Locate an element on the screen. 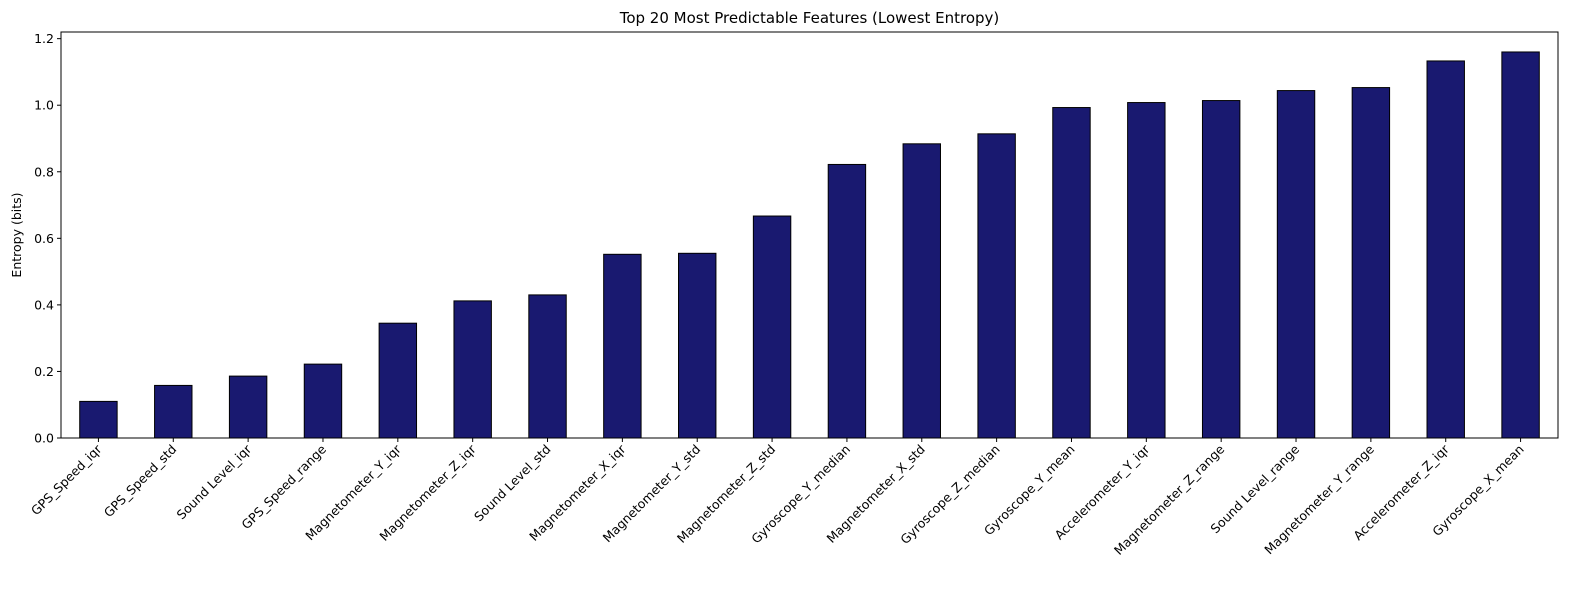 The height and width of the screenshot is (590, 1588). bar-magnetometer-z-std is located at coordinates (772, 327).